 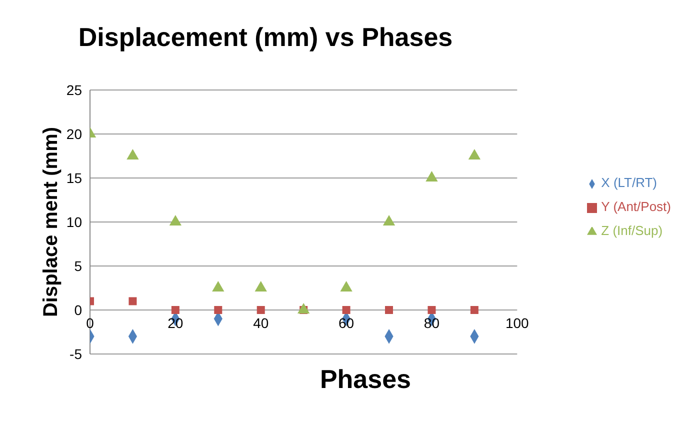 I want to click on y-tick-label: 25, so click(x=74, y=90).